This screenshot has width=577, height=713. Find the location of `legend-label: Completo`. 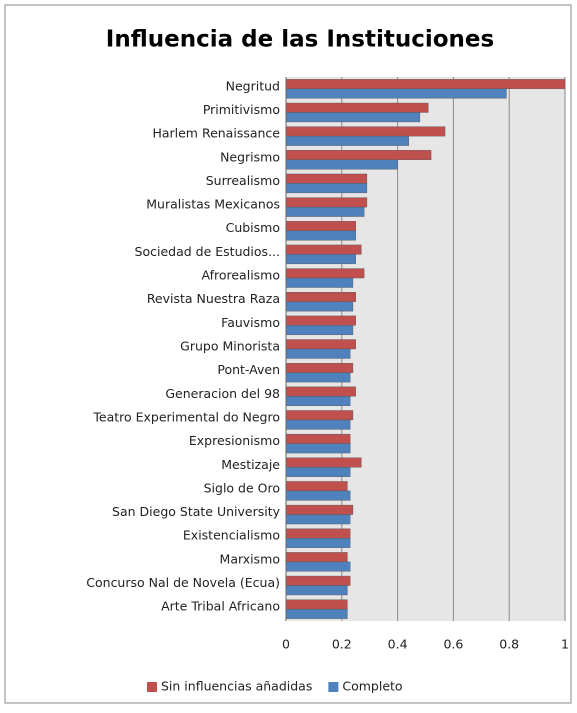

legend-label: Completo is located at coordinates (372, 686).